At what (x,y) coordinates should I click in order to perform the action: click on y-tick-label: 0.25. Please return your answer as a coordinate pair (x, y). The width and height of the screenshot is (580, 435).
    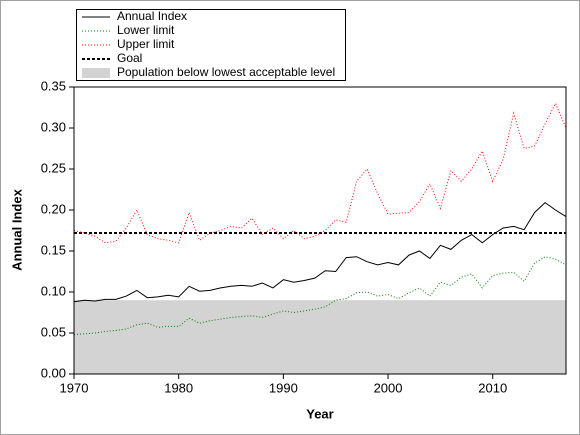
    Looking at the image, I should click on (53, 167).